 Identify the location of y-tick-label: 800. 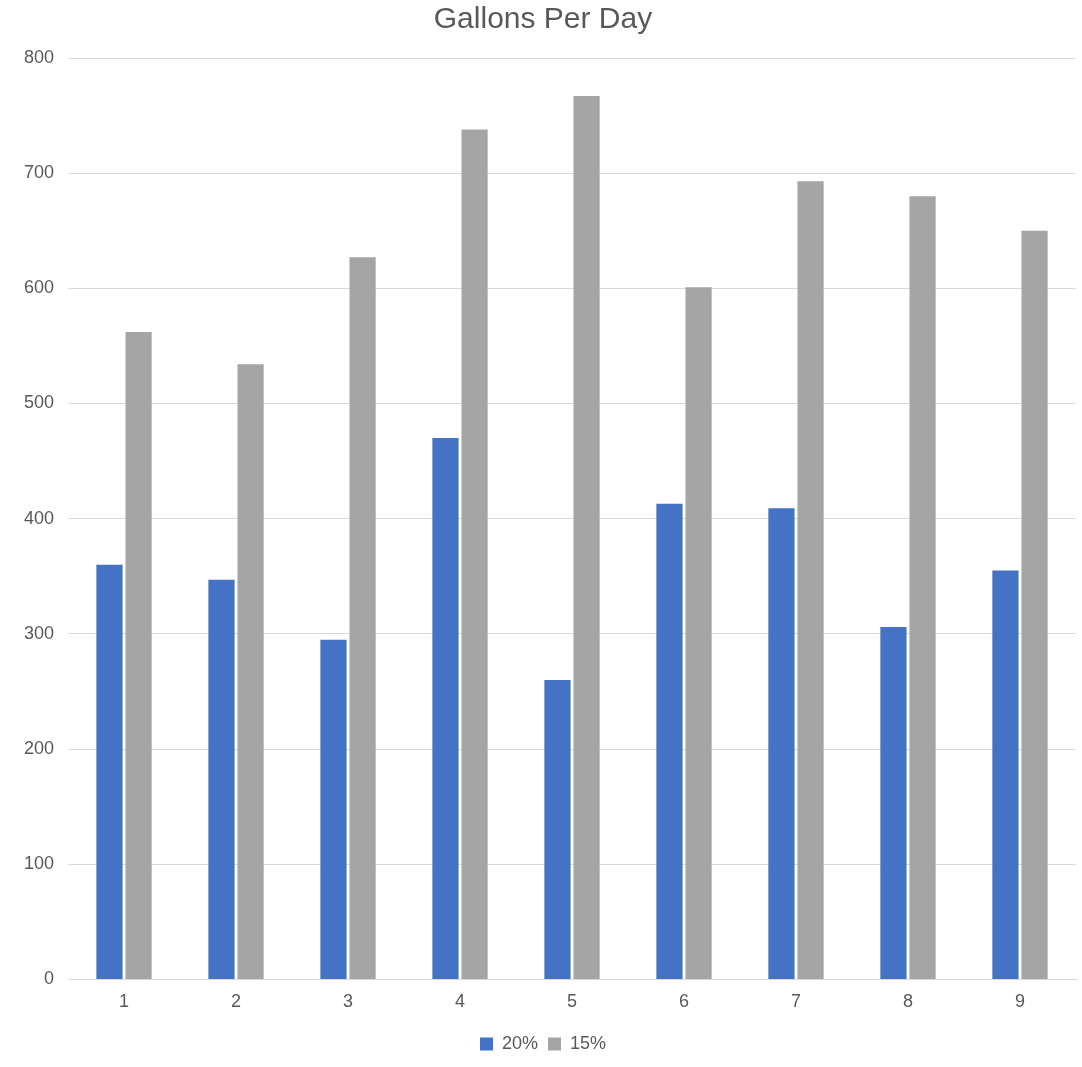
(39, 56).